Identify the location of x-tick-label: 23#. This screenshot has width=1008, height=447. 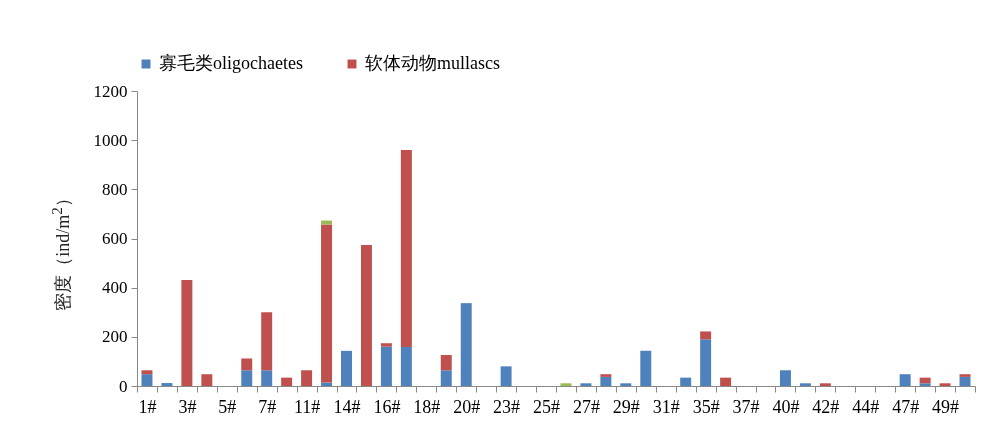
(507, 406).